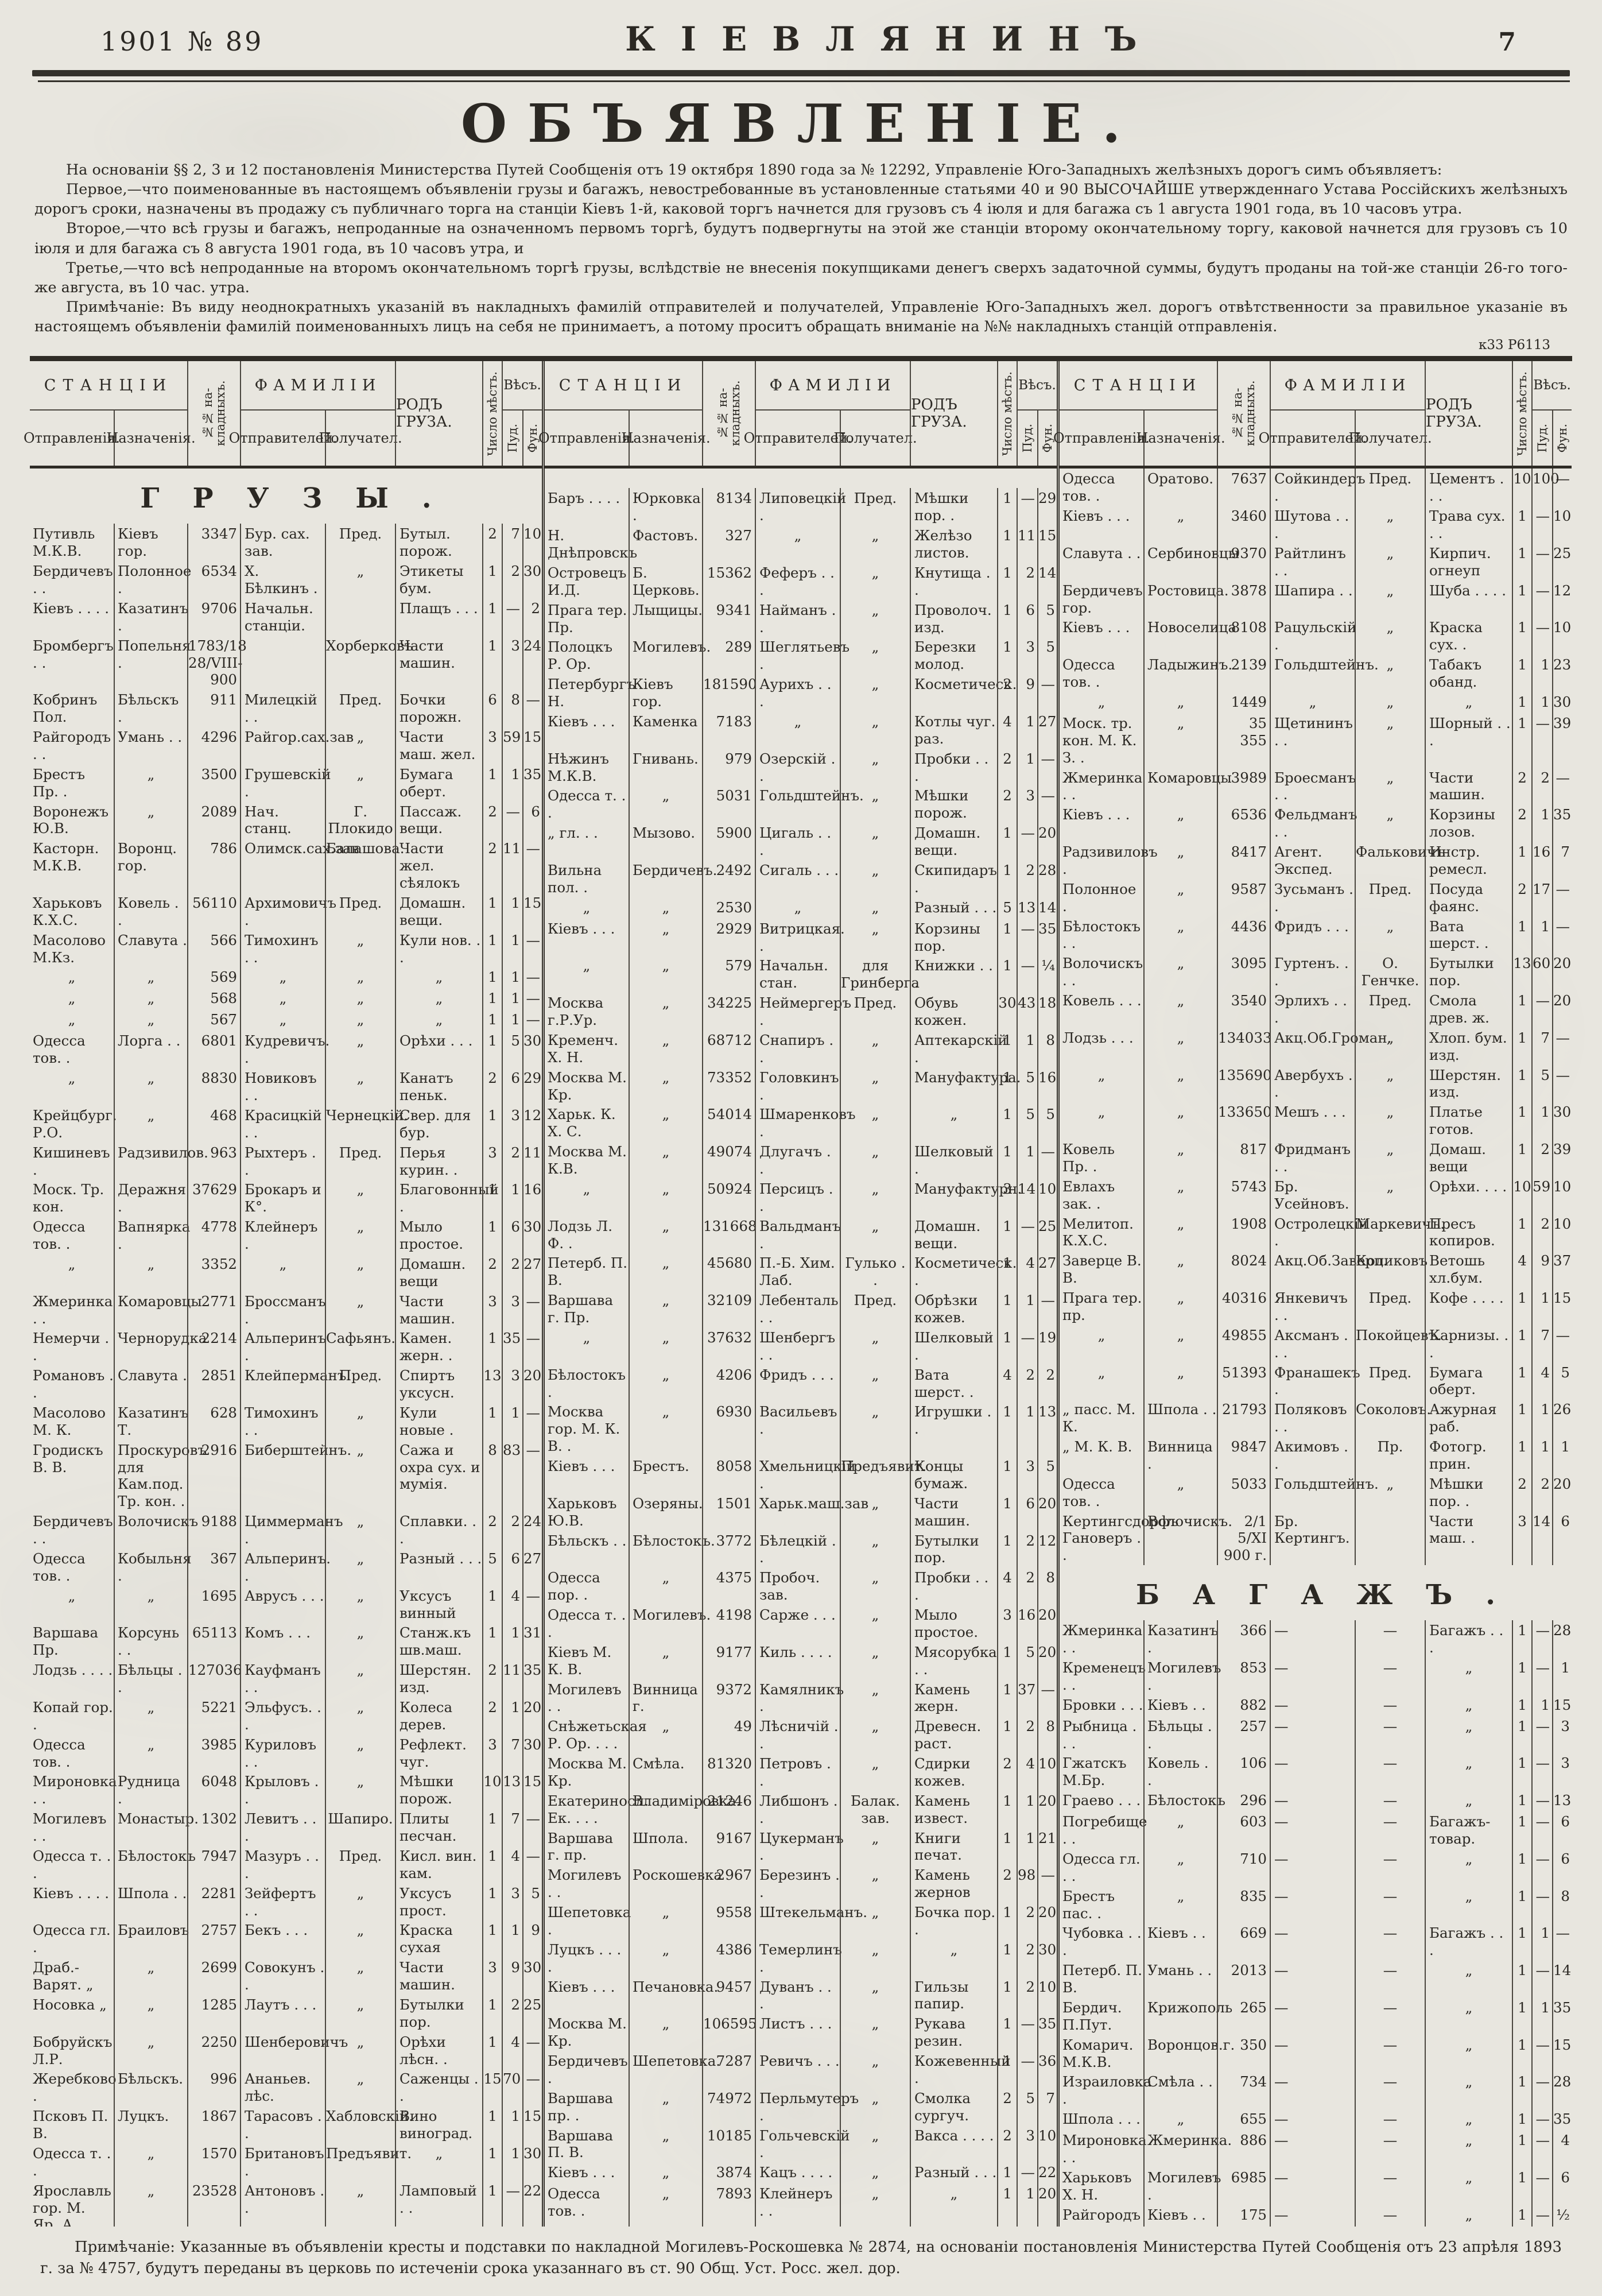 The height and width of the screenshot is (2296, 1602). I want to click on cell-station-from: Брестъ Пр. ., so click(59, 783).